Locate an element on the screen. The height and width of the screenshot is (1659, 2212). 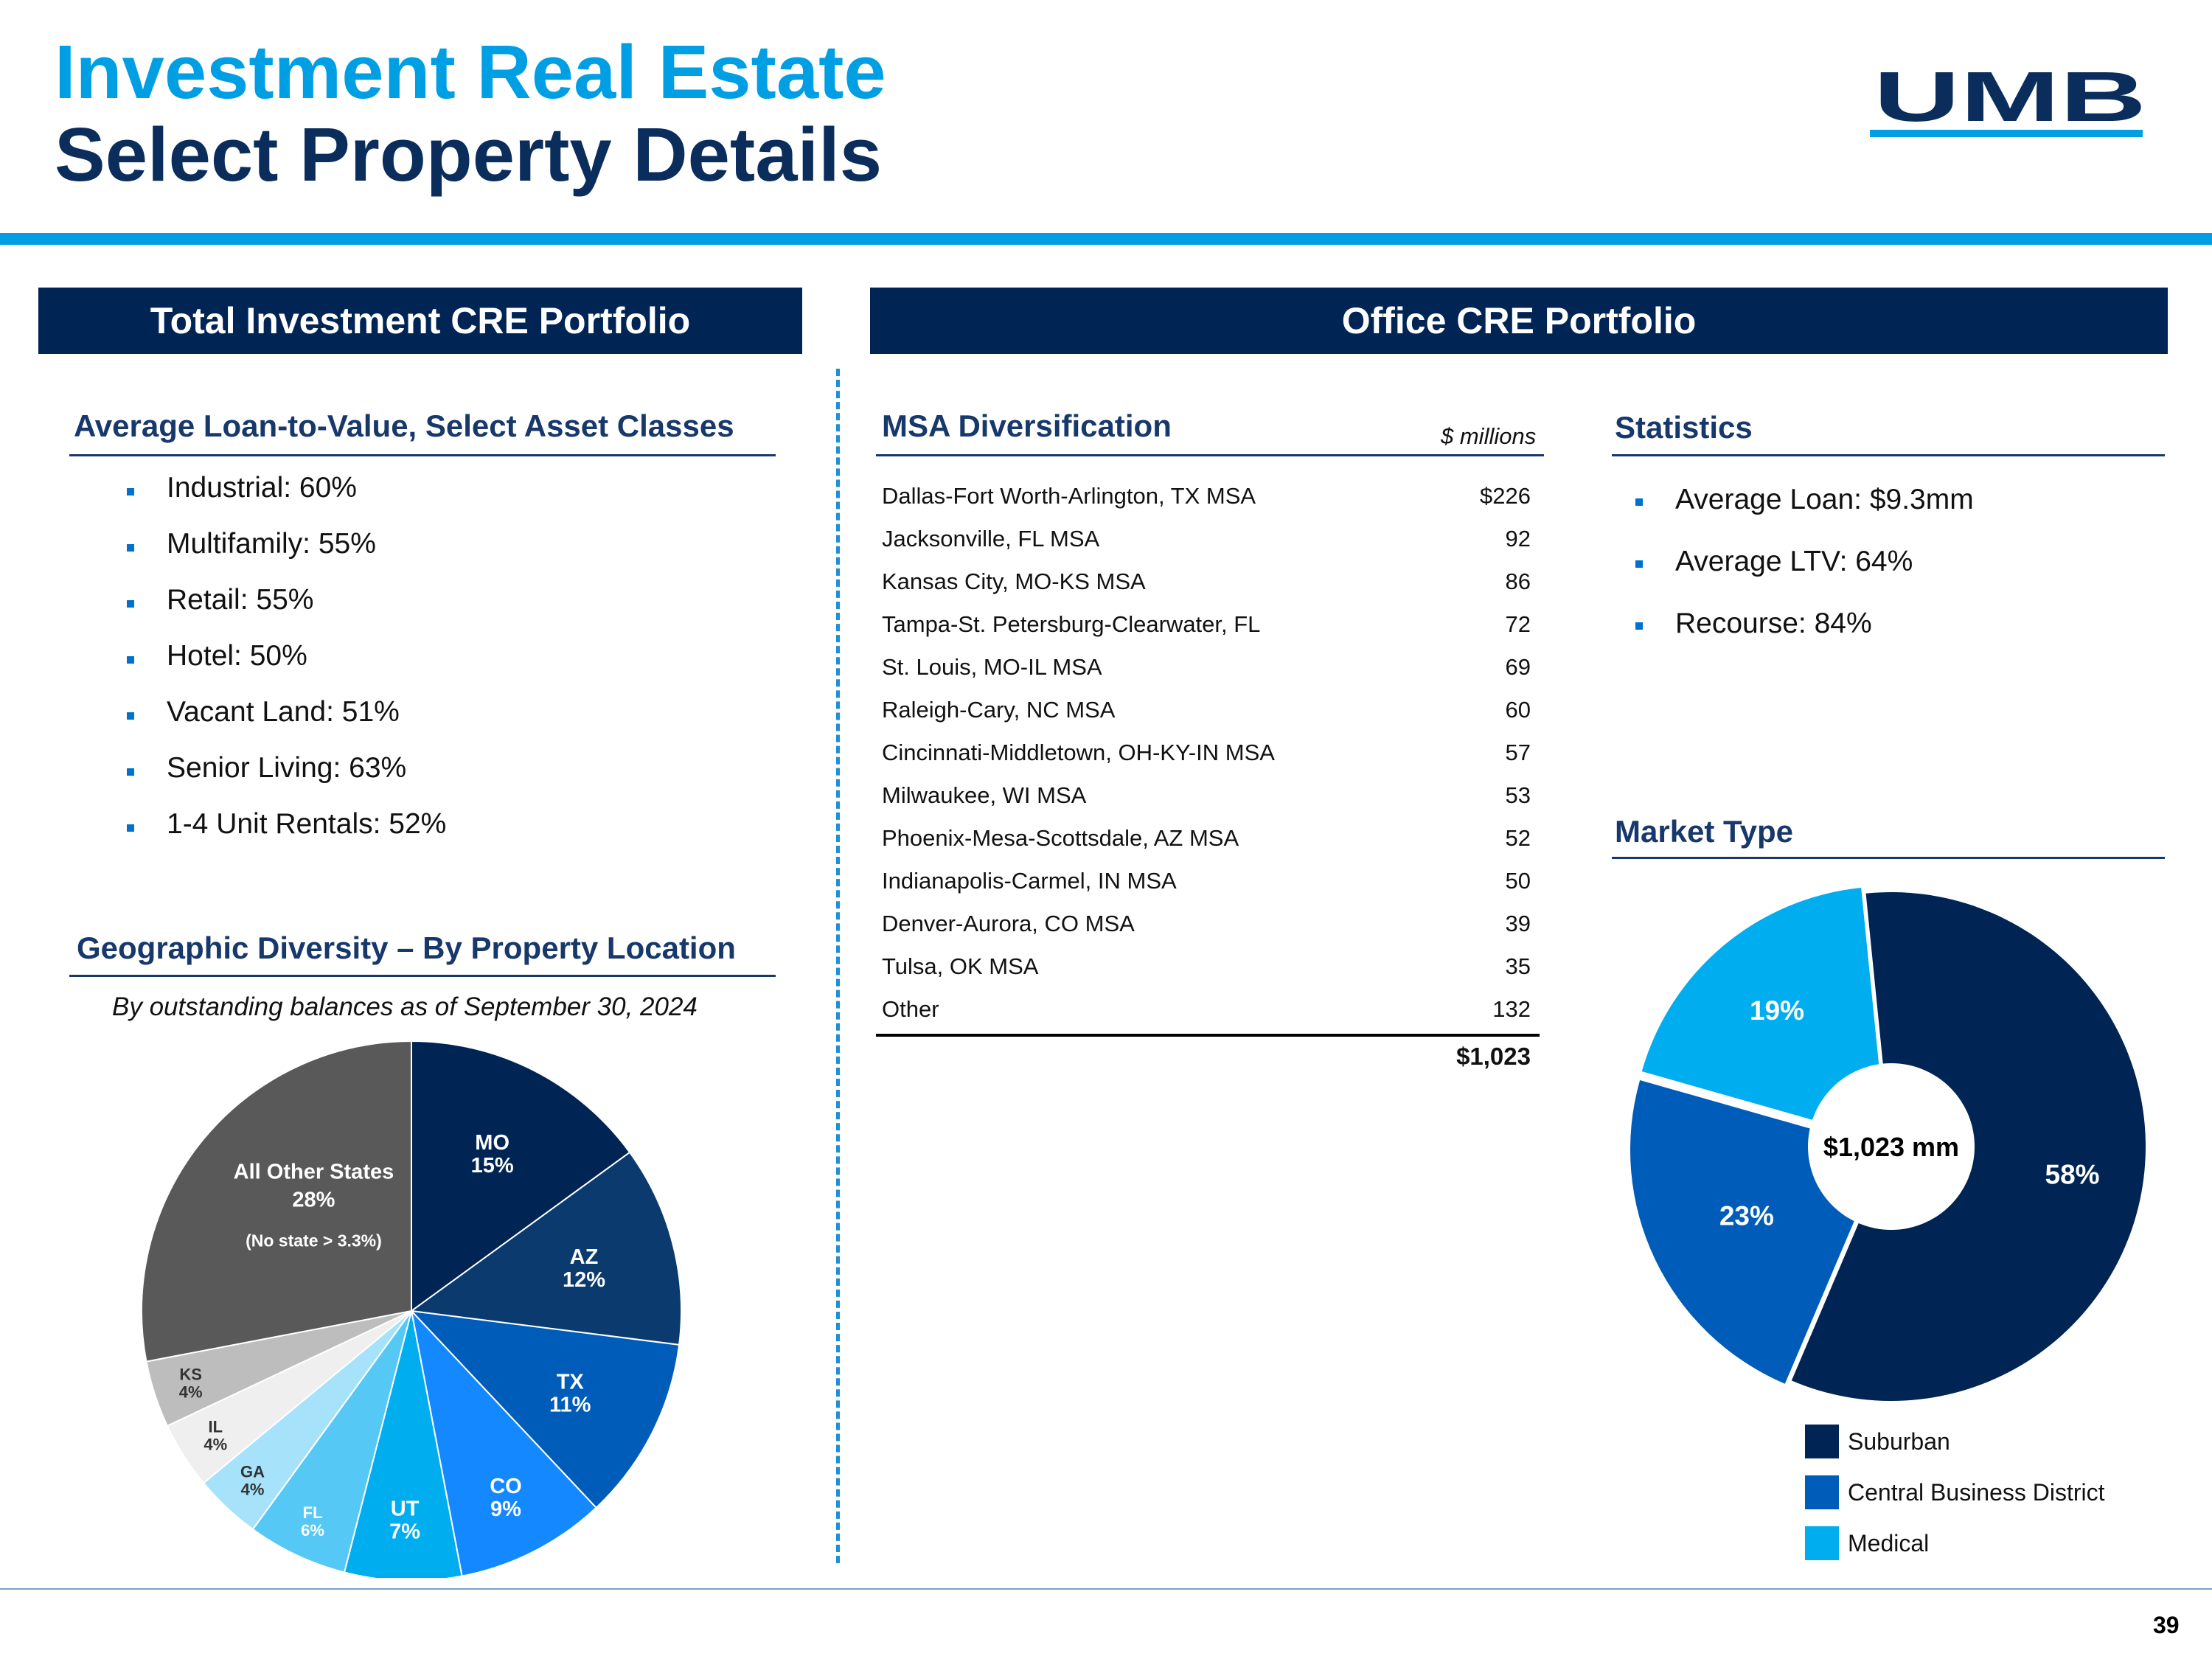
list-item: Vacant Land: 51% is located at coordinates (286, 724).